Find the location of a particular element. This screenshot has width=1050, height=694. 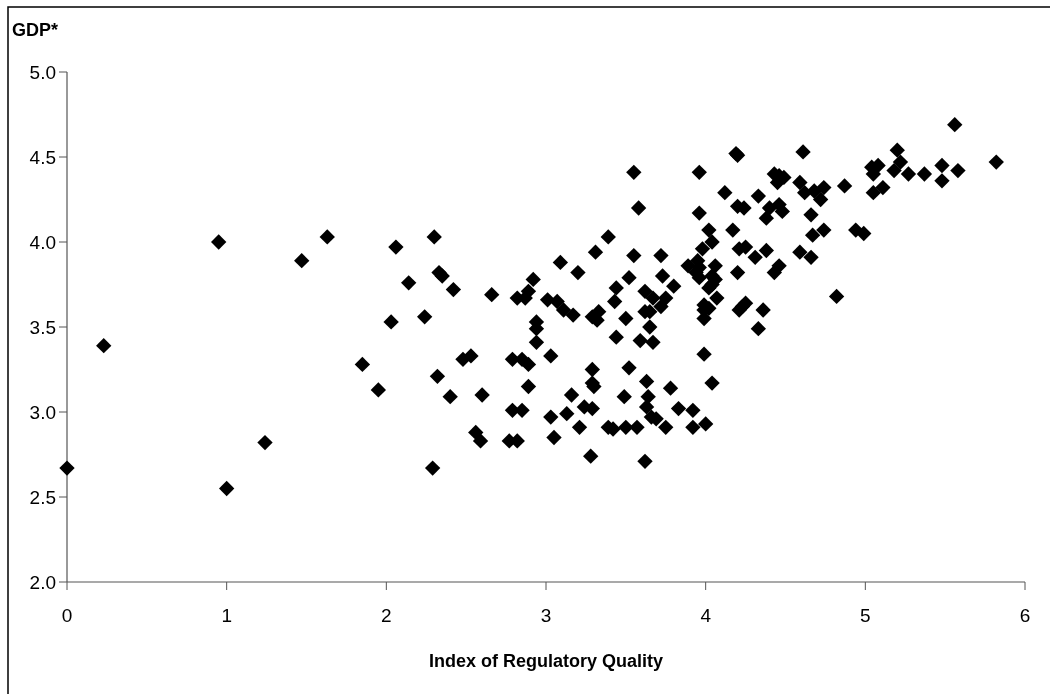

y-tick-label: 4.0 is located at coordinates (42, 242).